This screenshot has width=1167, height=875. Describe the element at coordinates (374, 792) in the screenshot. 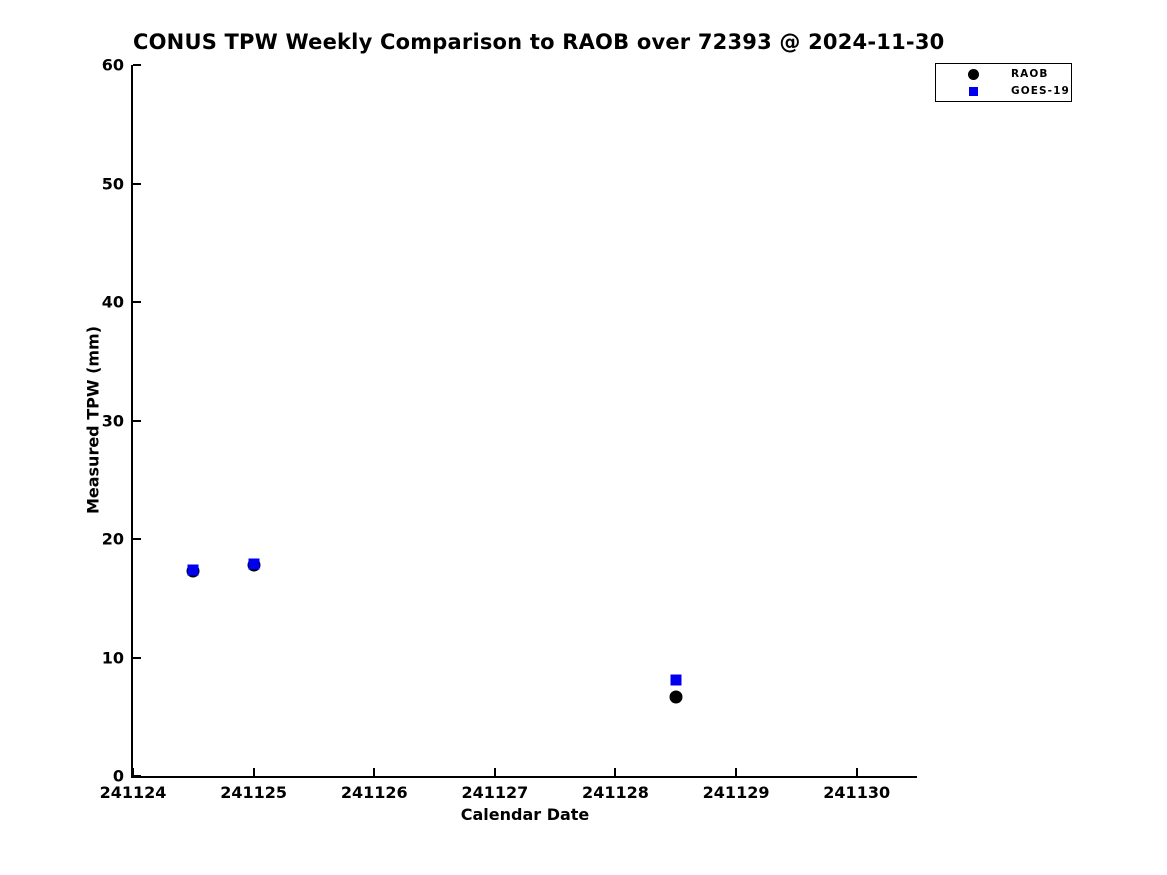

I see `x-tick-label: 241126` at that location.